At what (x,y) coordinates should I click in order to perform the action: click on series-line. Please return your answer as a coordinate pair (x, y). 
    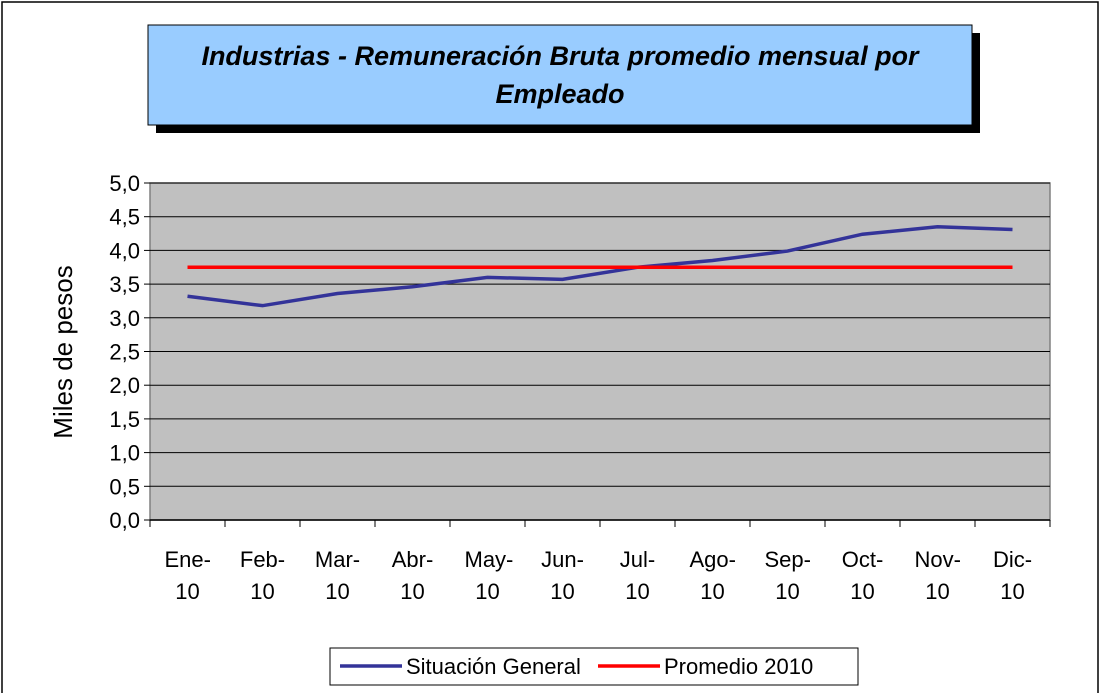
    Looking at the image, I should click on (600, 266).